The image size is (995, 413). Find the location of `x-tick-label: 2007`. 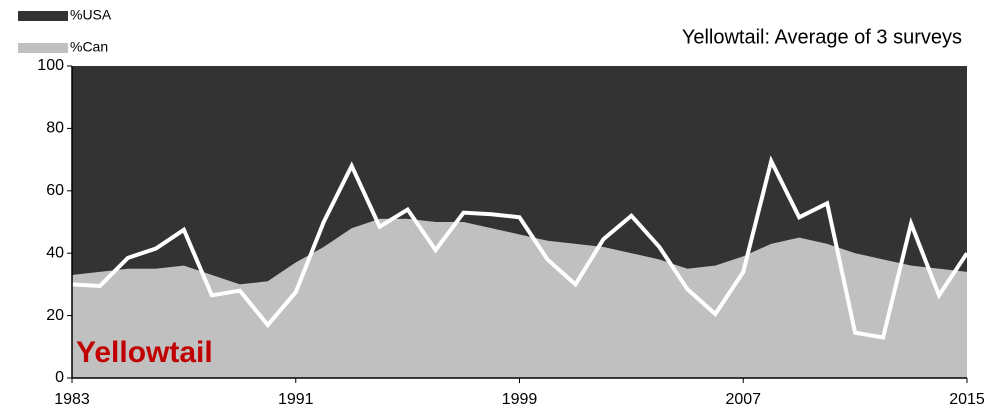

x-tick-label: 2007 is located at coordinates (743, 399).